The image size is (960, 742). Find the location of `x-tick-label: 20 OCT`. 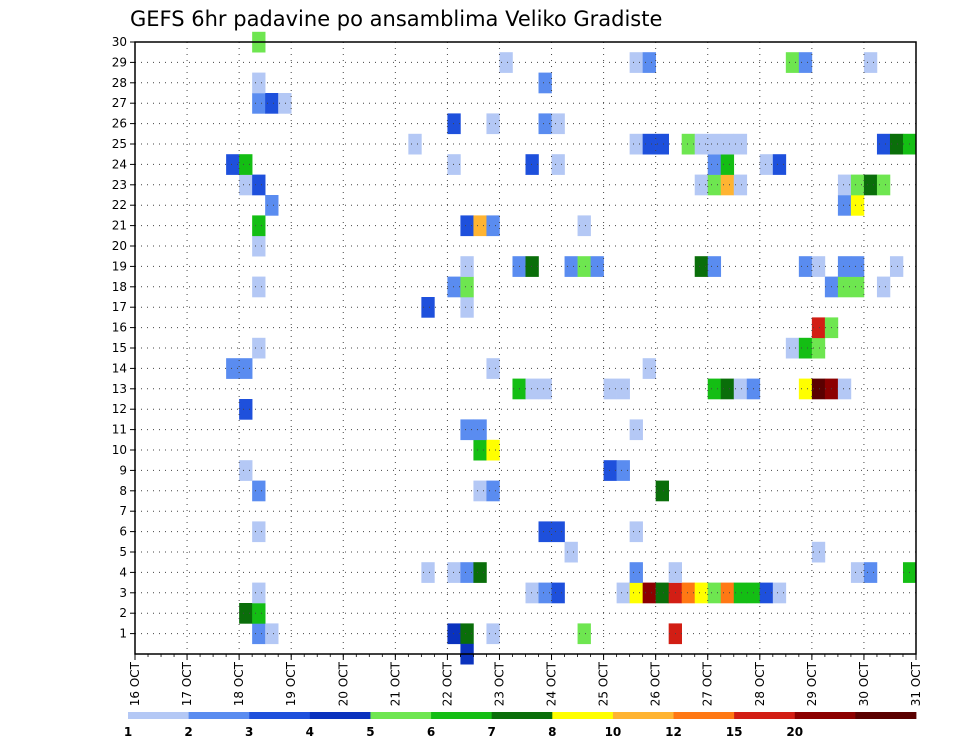

x-tick-label: 20 OCT is located at coordinates (343, 683).